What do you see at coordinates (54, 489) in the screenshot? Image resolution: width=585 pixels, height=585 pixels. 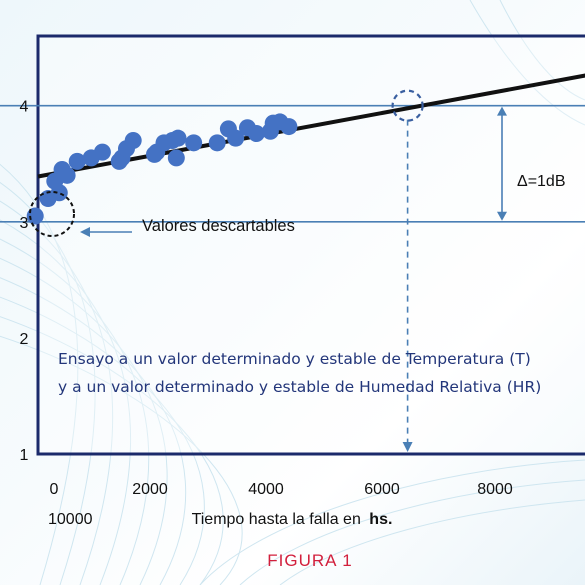 I see `x-tick-label: 0` at bounding box center [54, 489].